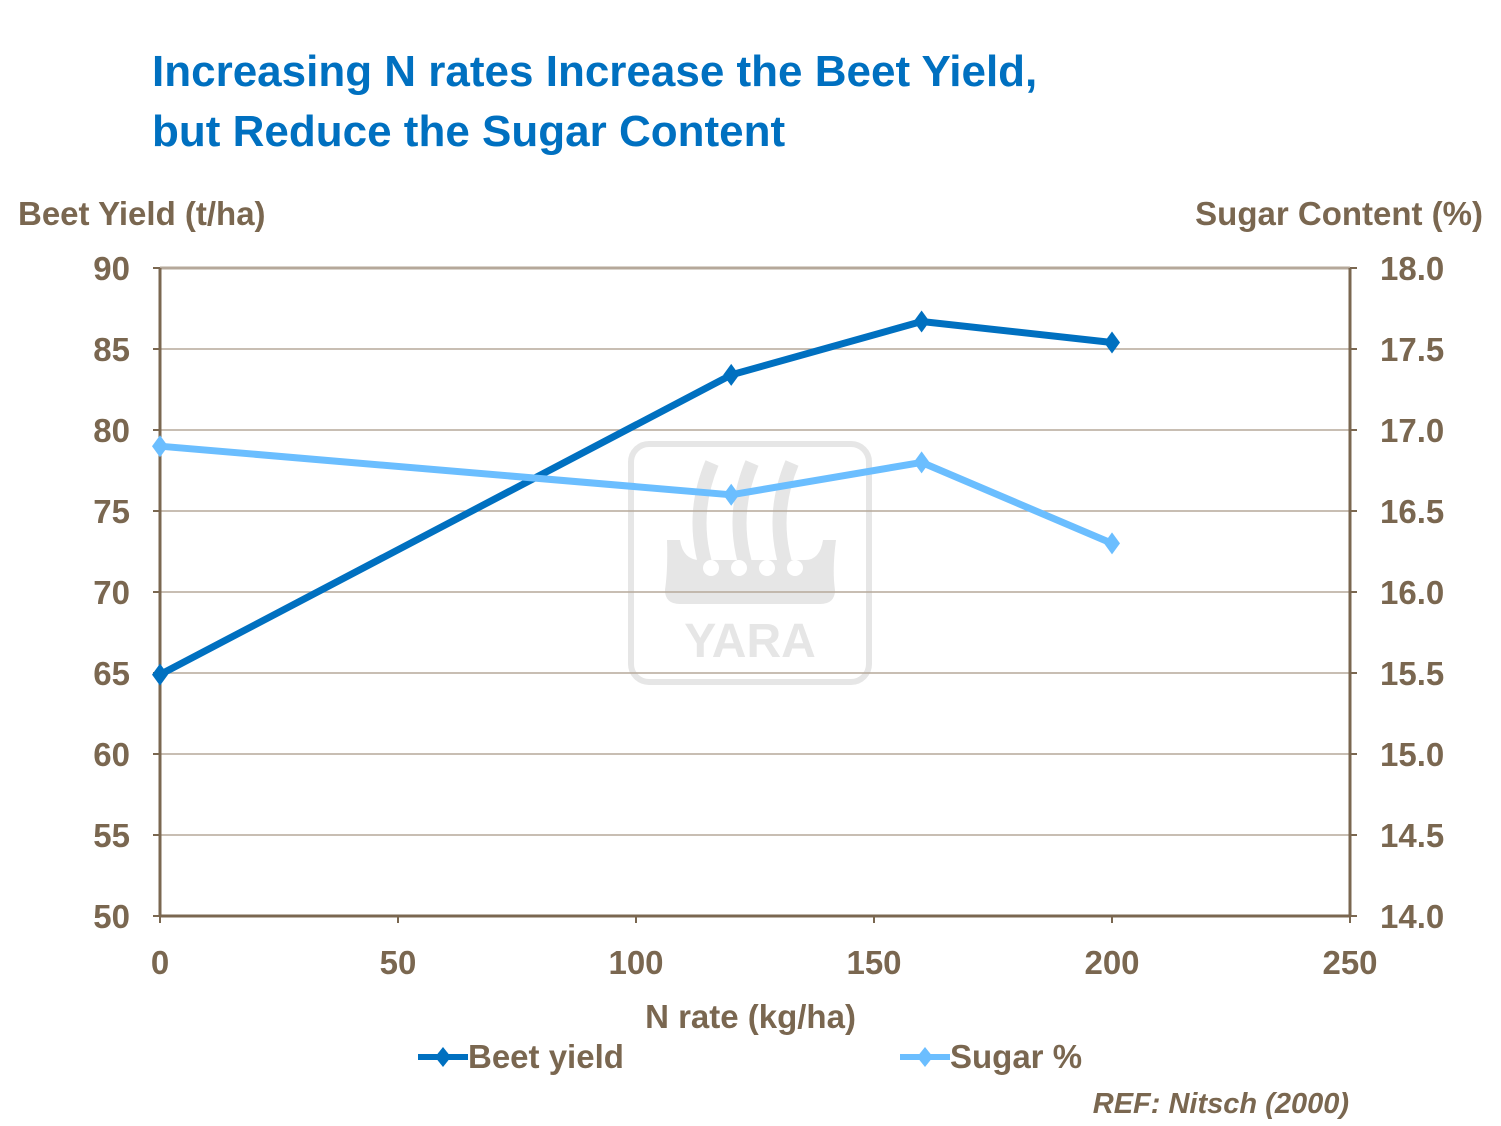 The image size is (1501, 1126). Describe the element at coordinates (1339, 213) in the screenshot. I see `y-axis-right-label: Sugar Content (%)` at that location.